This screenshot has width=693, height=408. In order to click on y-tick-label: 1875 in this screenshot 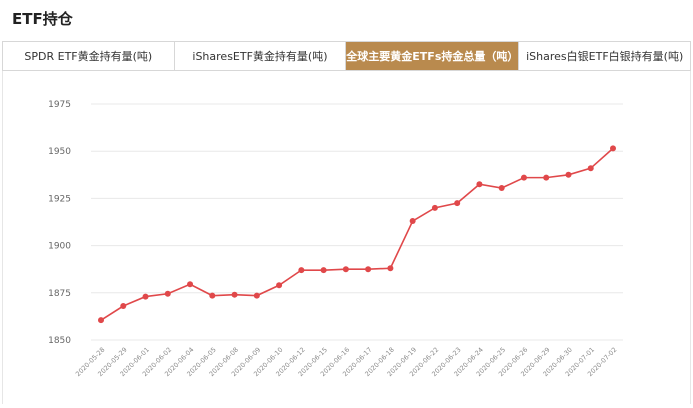, I will do `click(59, 294)`.